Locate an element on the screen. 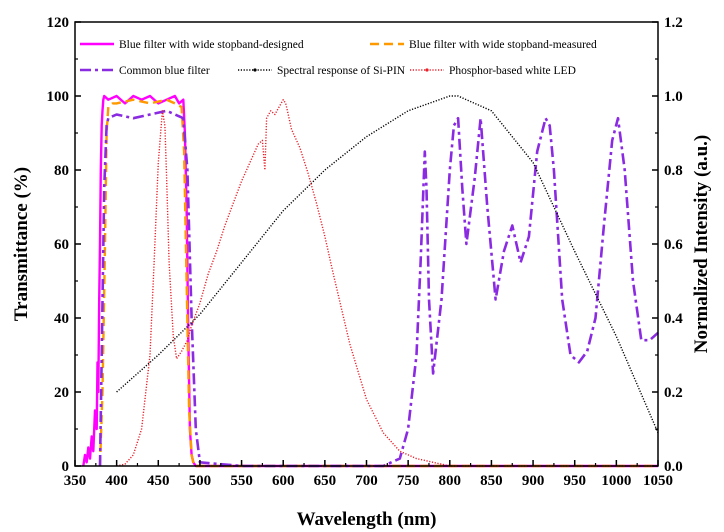 This screenshot has width=724, height=532. x-tick-label: 650 is located at coordinates (325, 481).